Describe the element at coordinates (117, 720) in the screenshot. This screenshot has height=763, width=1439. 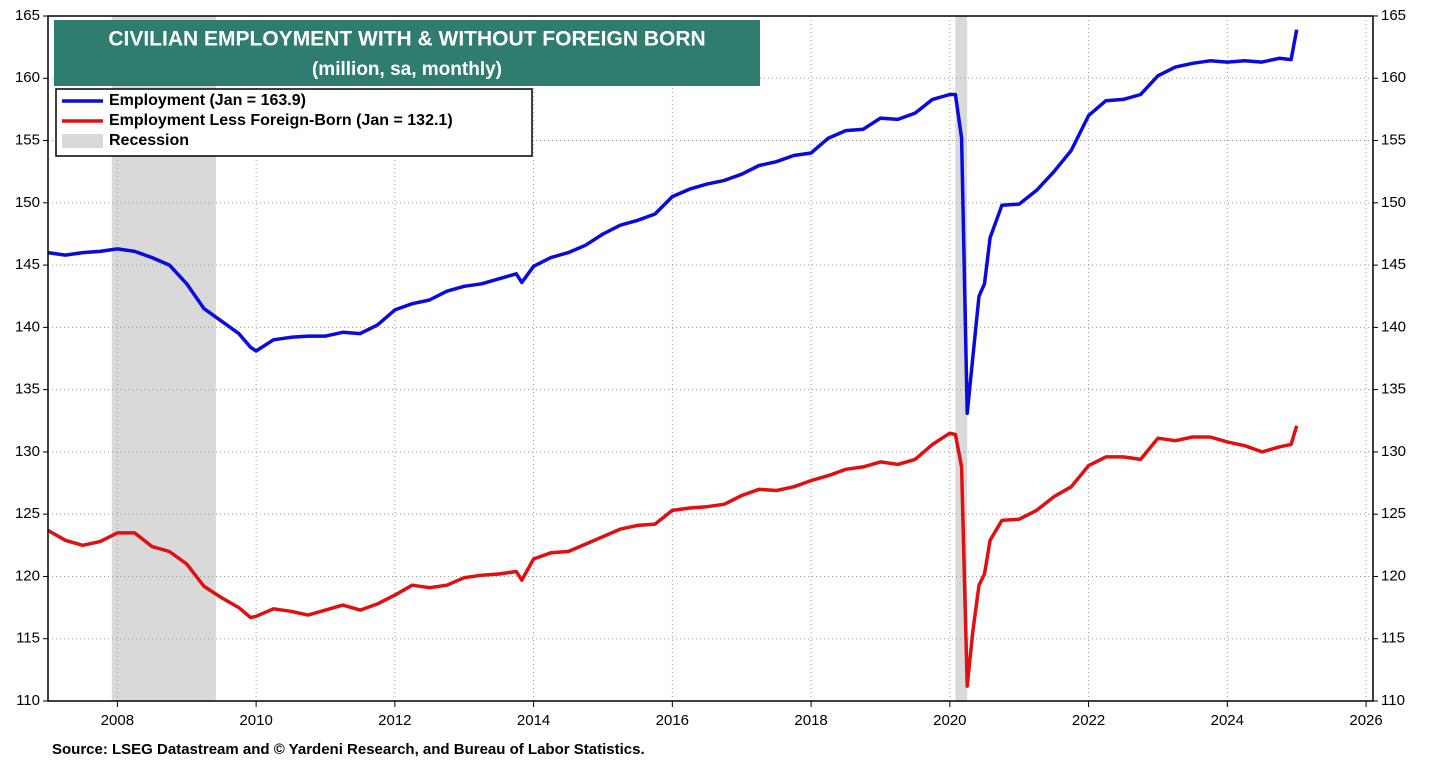
I see `x-tick-label: 2008` at that location.